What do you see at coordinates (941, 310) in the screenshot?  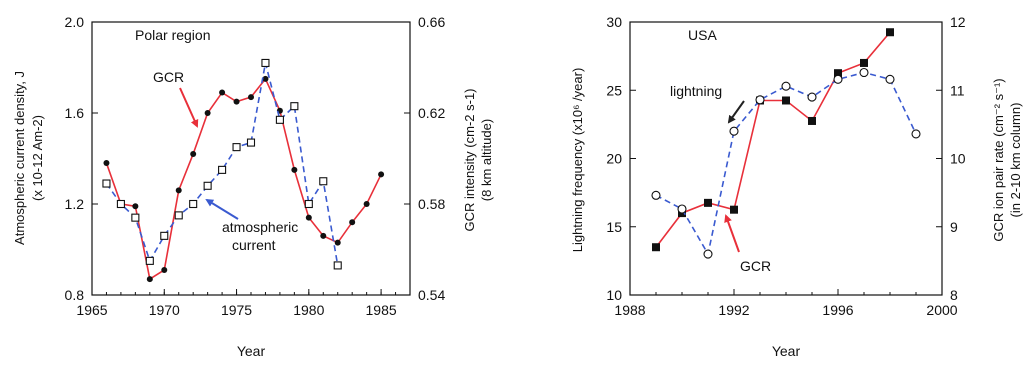 I see `x-tick-label: 2000` at bounding box center [941, 310].